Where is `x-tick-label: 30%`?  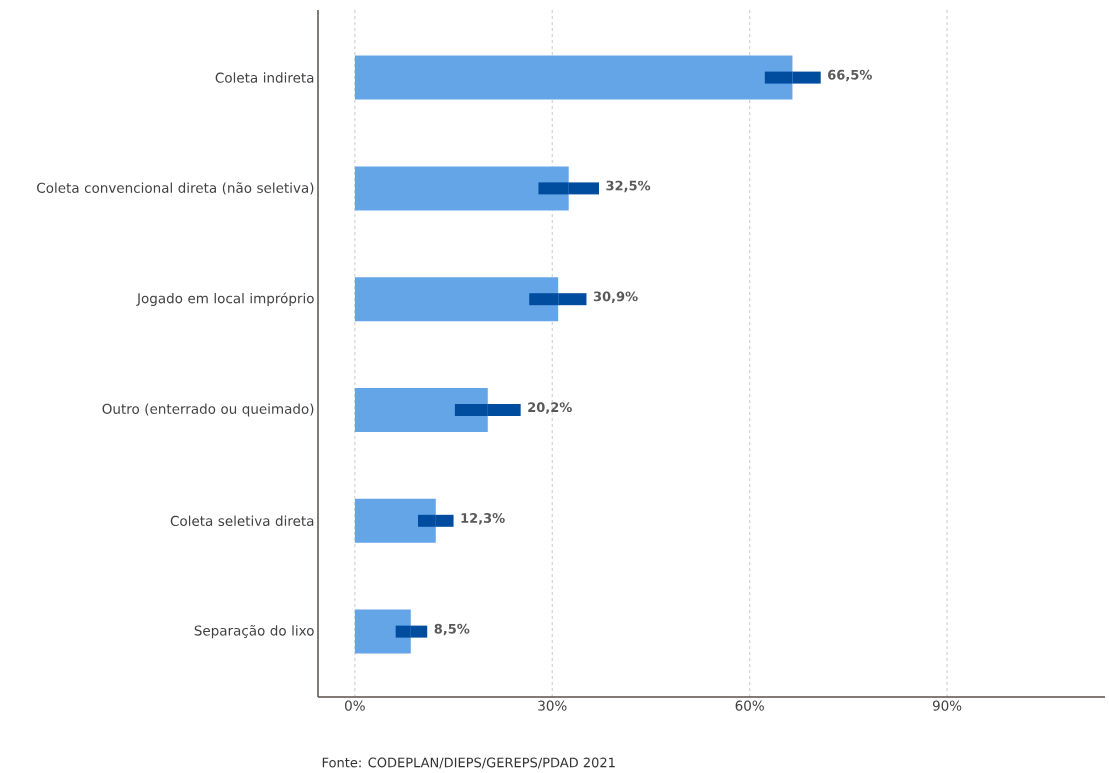 x-tick-label: 30% is located at coordinates (552, 705).